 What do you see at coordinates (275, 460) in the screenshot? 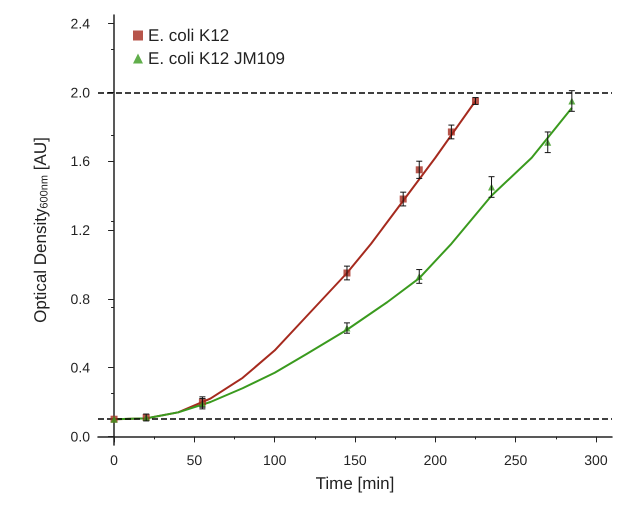
I see `x-tick-label: 100` at bounding box center [275, 460].